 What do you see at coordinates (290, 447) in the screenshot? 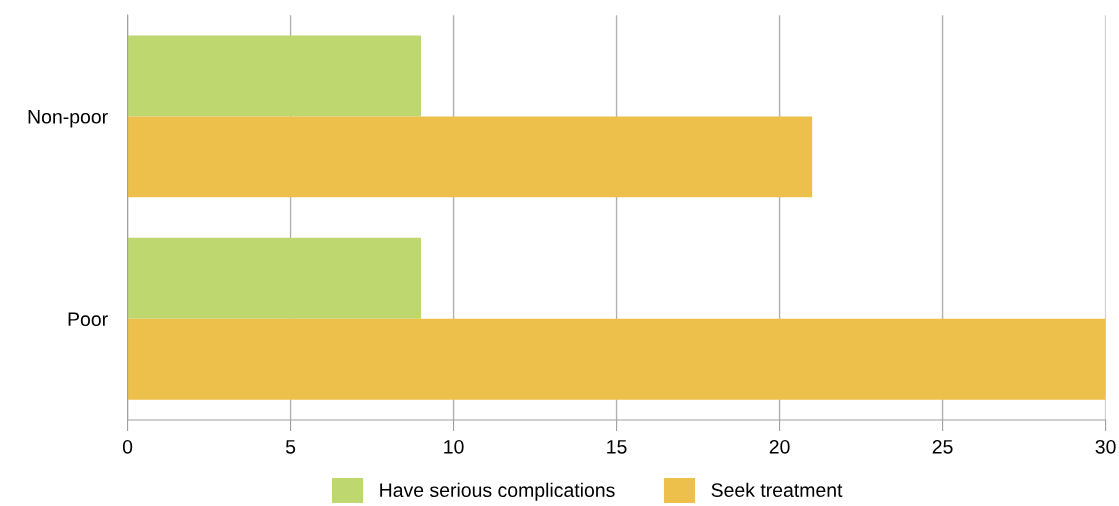
I see `x-tick-label: 5` at bounding box center [290, 447].